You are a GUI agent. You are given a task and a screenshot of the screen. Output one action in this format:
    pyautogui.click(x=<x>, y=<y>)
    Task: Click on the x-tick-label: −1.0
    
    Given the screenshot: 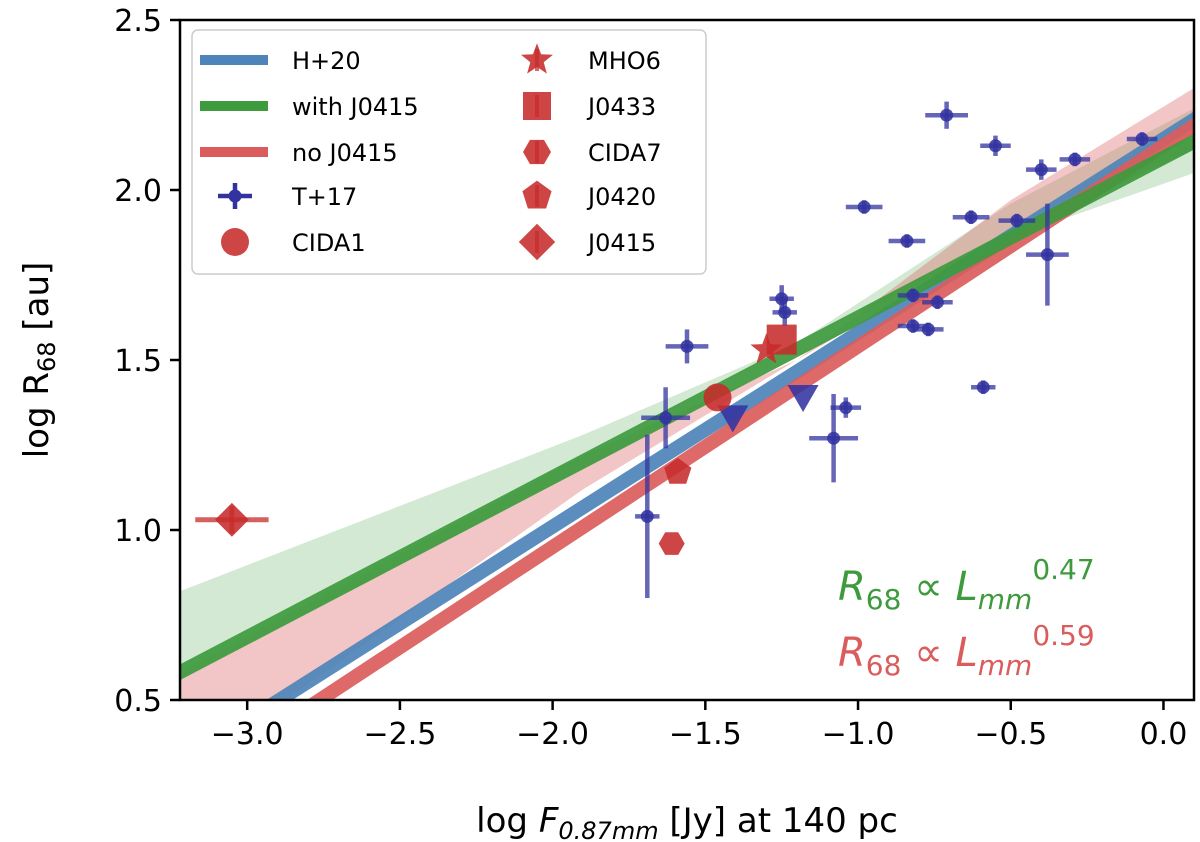 What is the action you would take?
    pyautogui.click(x=858, y=734)
    